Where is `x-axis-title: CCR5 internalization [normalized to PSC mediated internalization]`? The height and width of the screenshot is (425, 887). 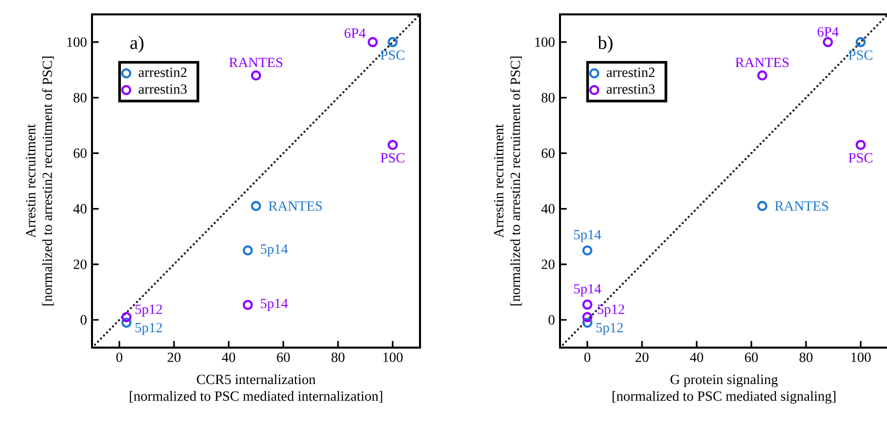
x-axis-title: CCR5 internalization [normalized to PSC mediated internalization] is located at coordinates (256, 388).